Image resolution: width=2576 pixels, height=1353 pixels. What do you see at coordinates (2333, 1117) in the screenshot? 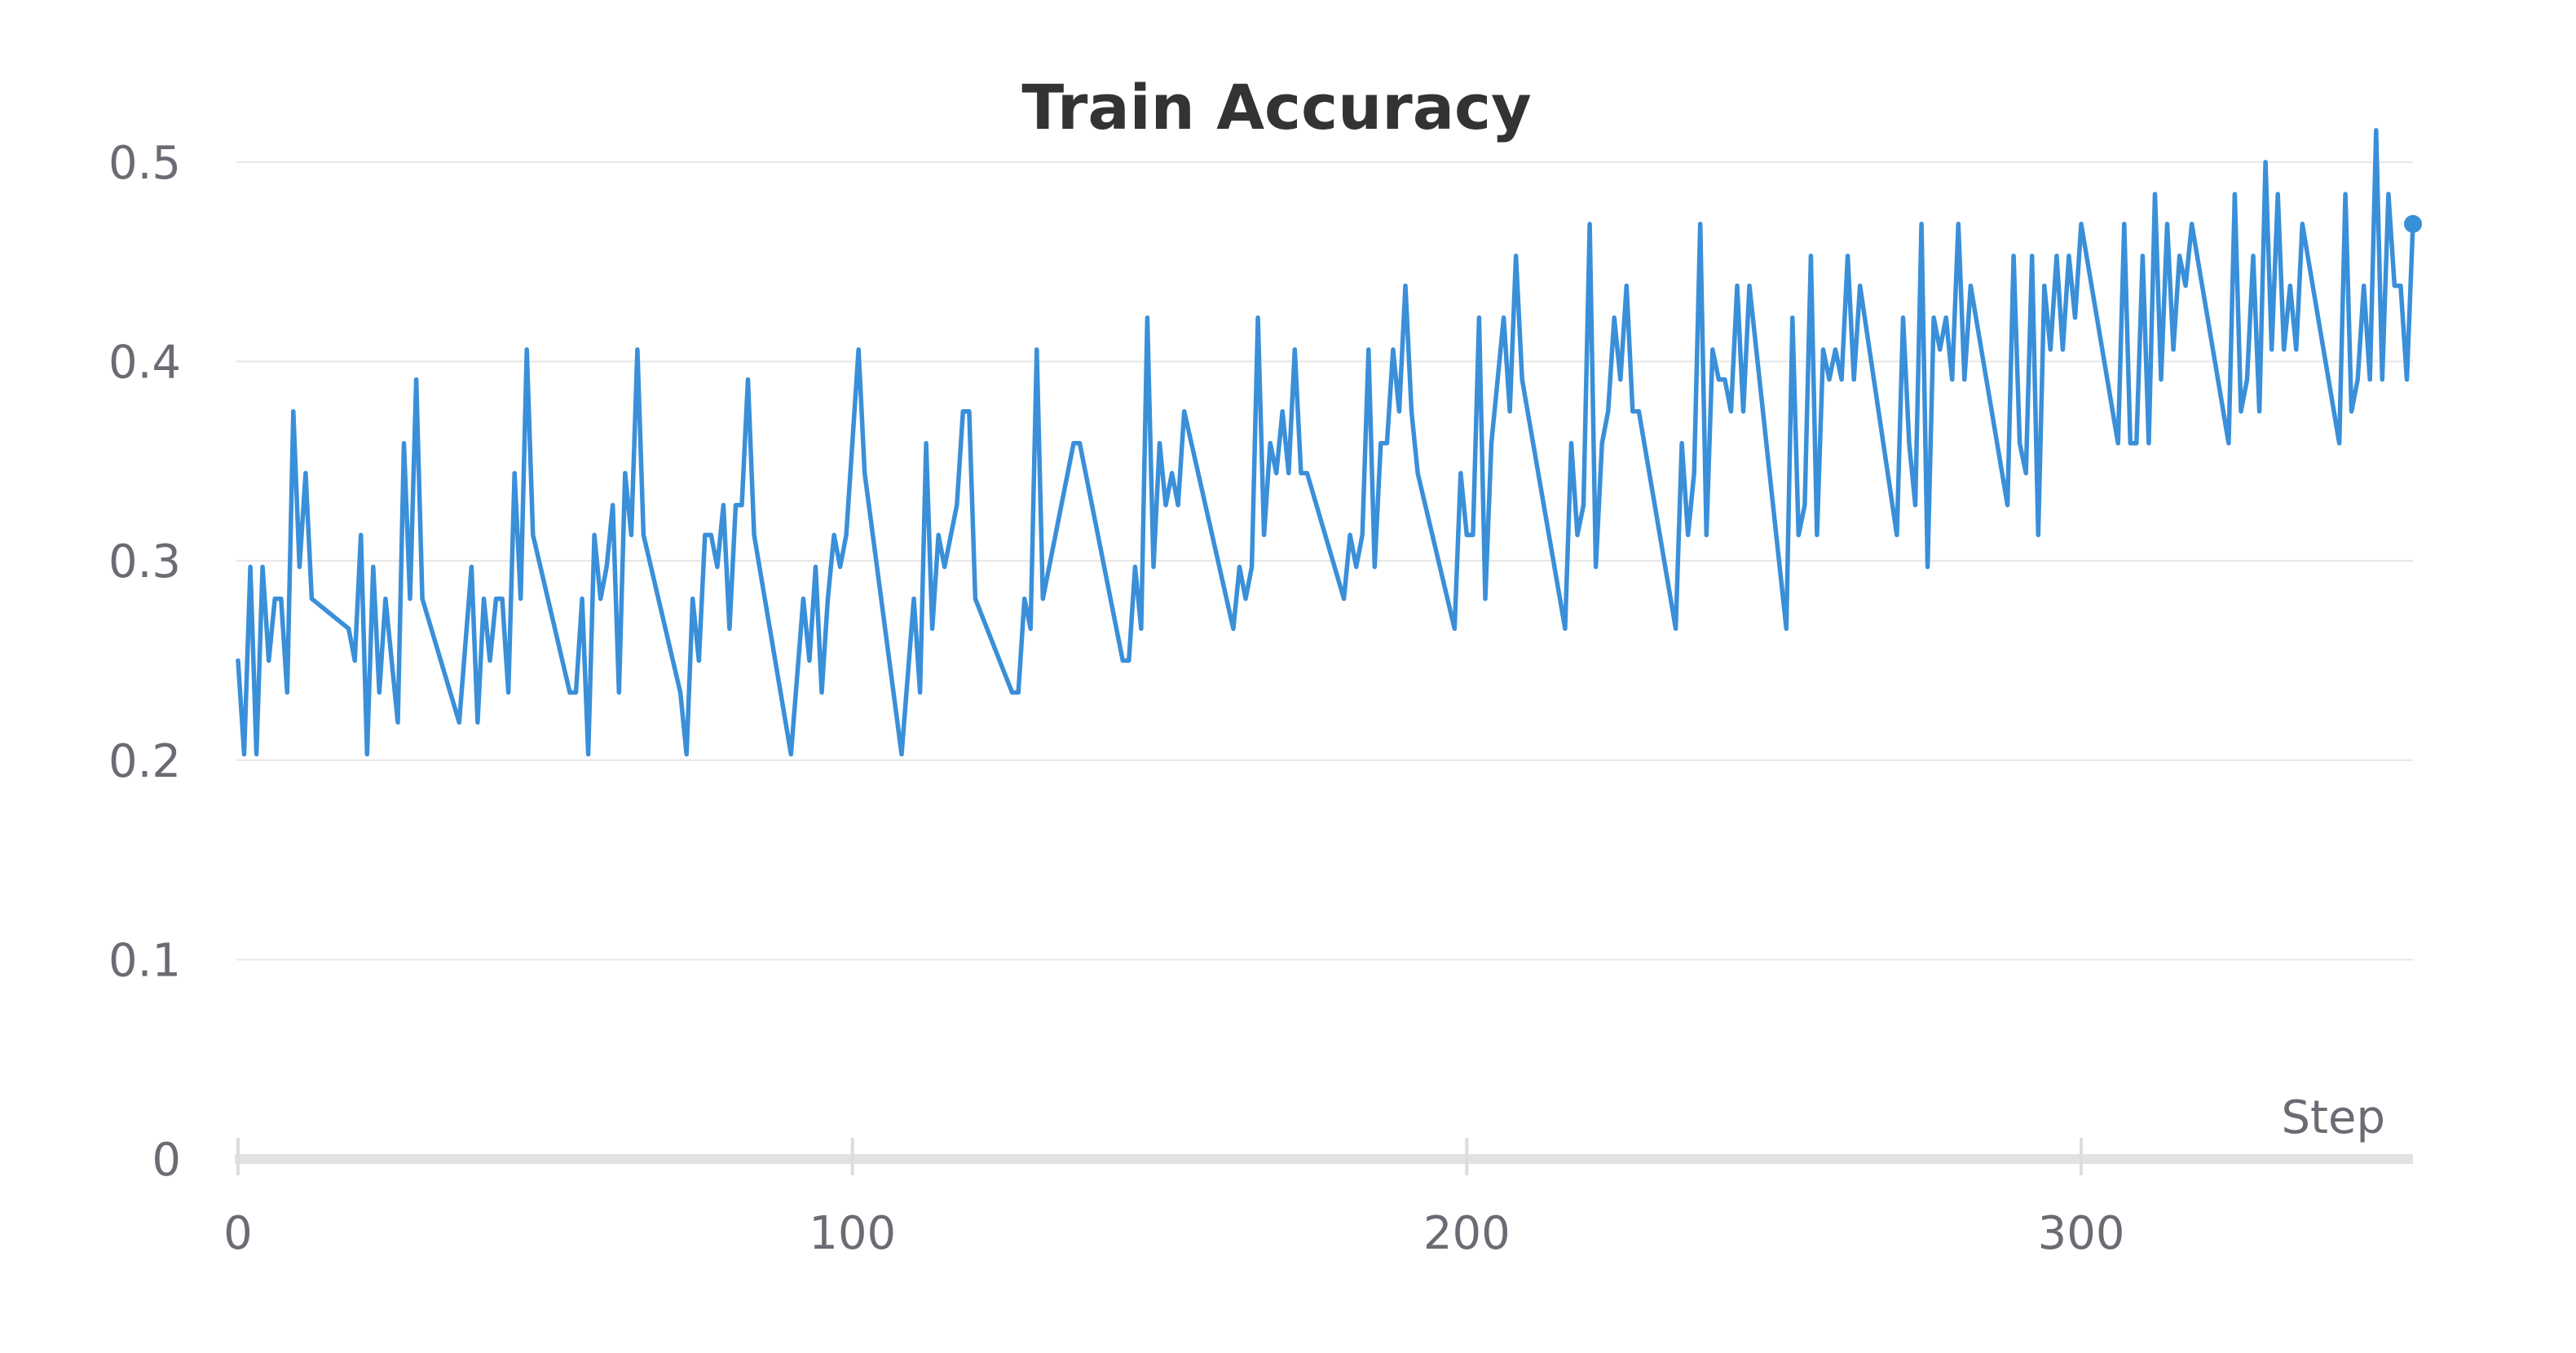
I see `x-axis-label: Step` at bounding box center [2333, 1117].